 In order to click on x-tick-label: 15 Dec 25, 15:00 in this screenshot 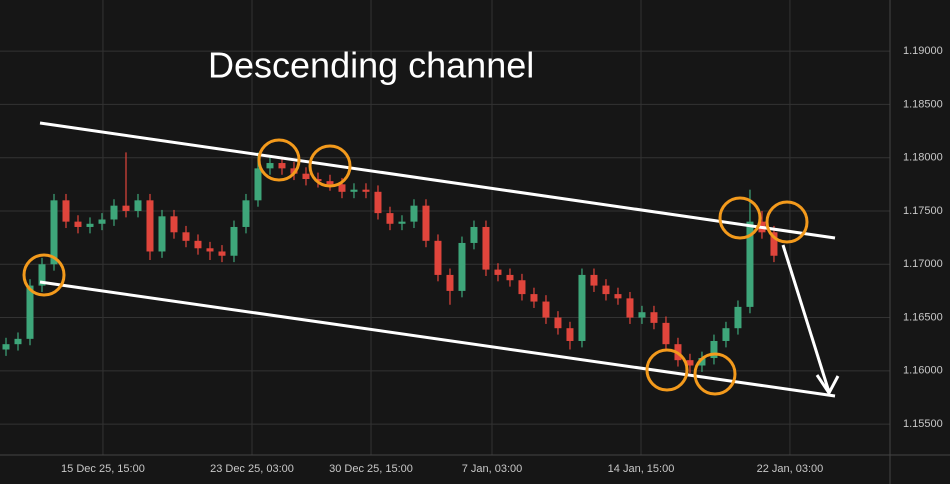, I will do `click(103, 469)`.